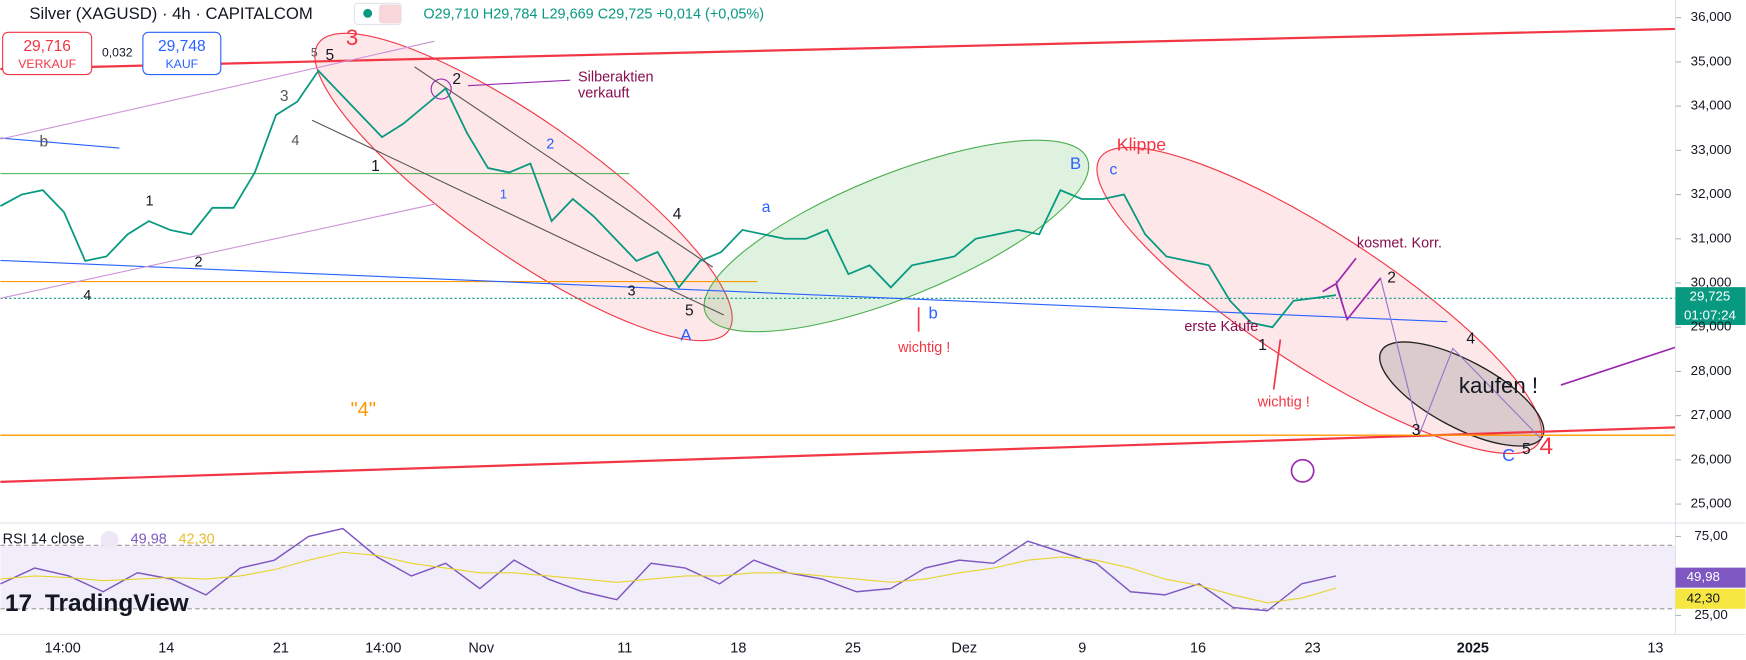 Image resolution: width=1746 pixels, height=660 pixels. What do you see at coordinates (1711, 326) in the screenshot?
I see `y-tick-label: 29,000` at bounding box center [1711, 326].